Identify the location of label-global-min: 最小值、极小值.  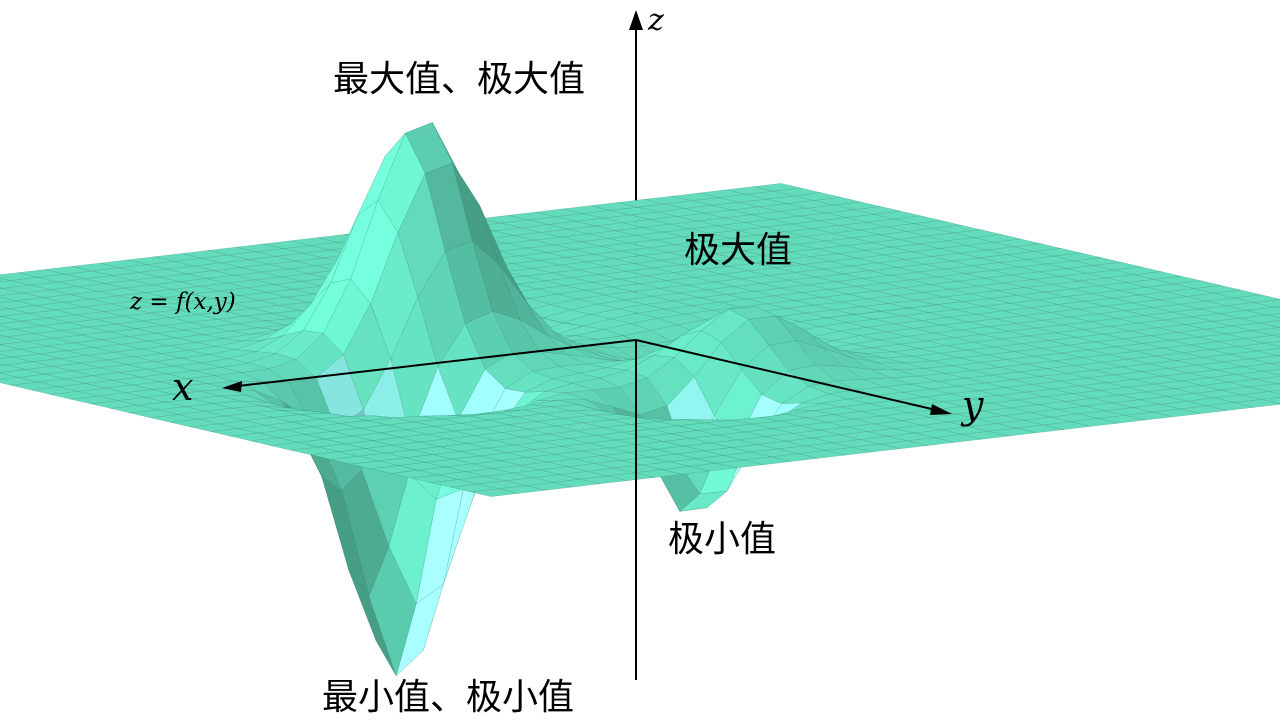
(448, 697).